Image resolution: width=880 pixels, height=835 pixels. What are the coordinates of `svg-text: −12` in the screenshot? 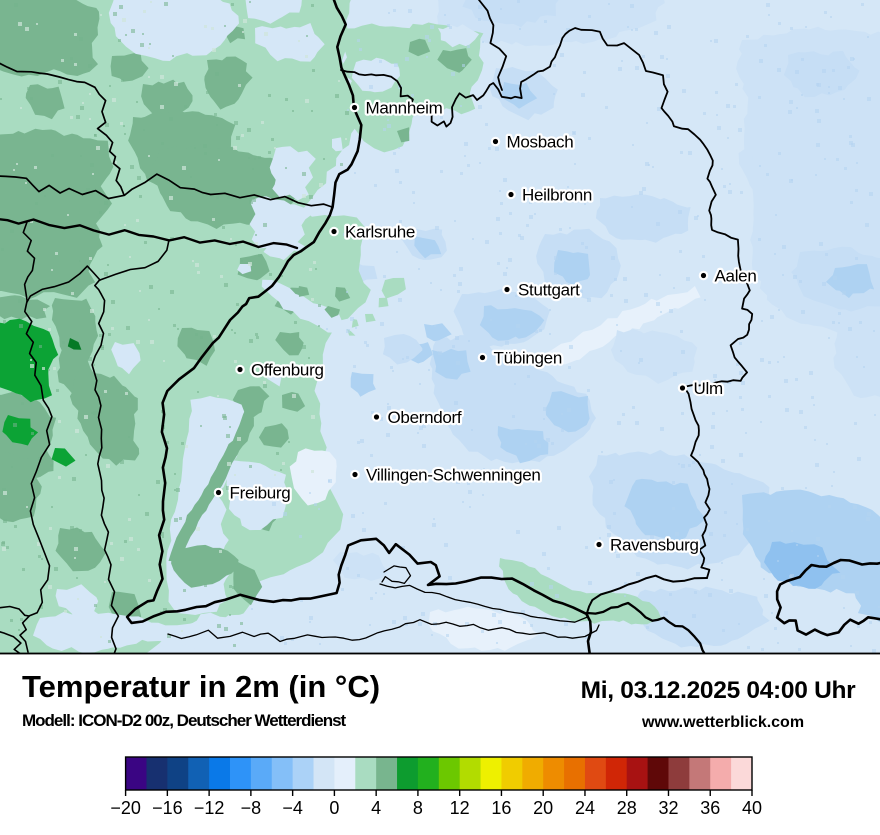 It's located at (209, 808).